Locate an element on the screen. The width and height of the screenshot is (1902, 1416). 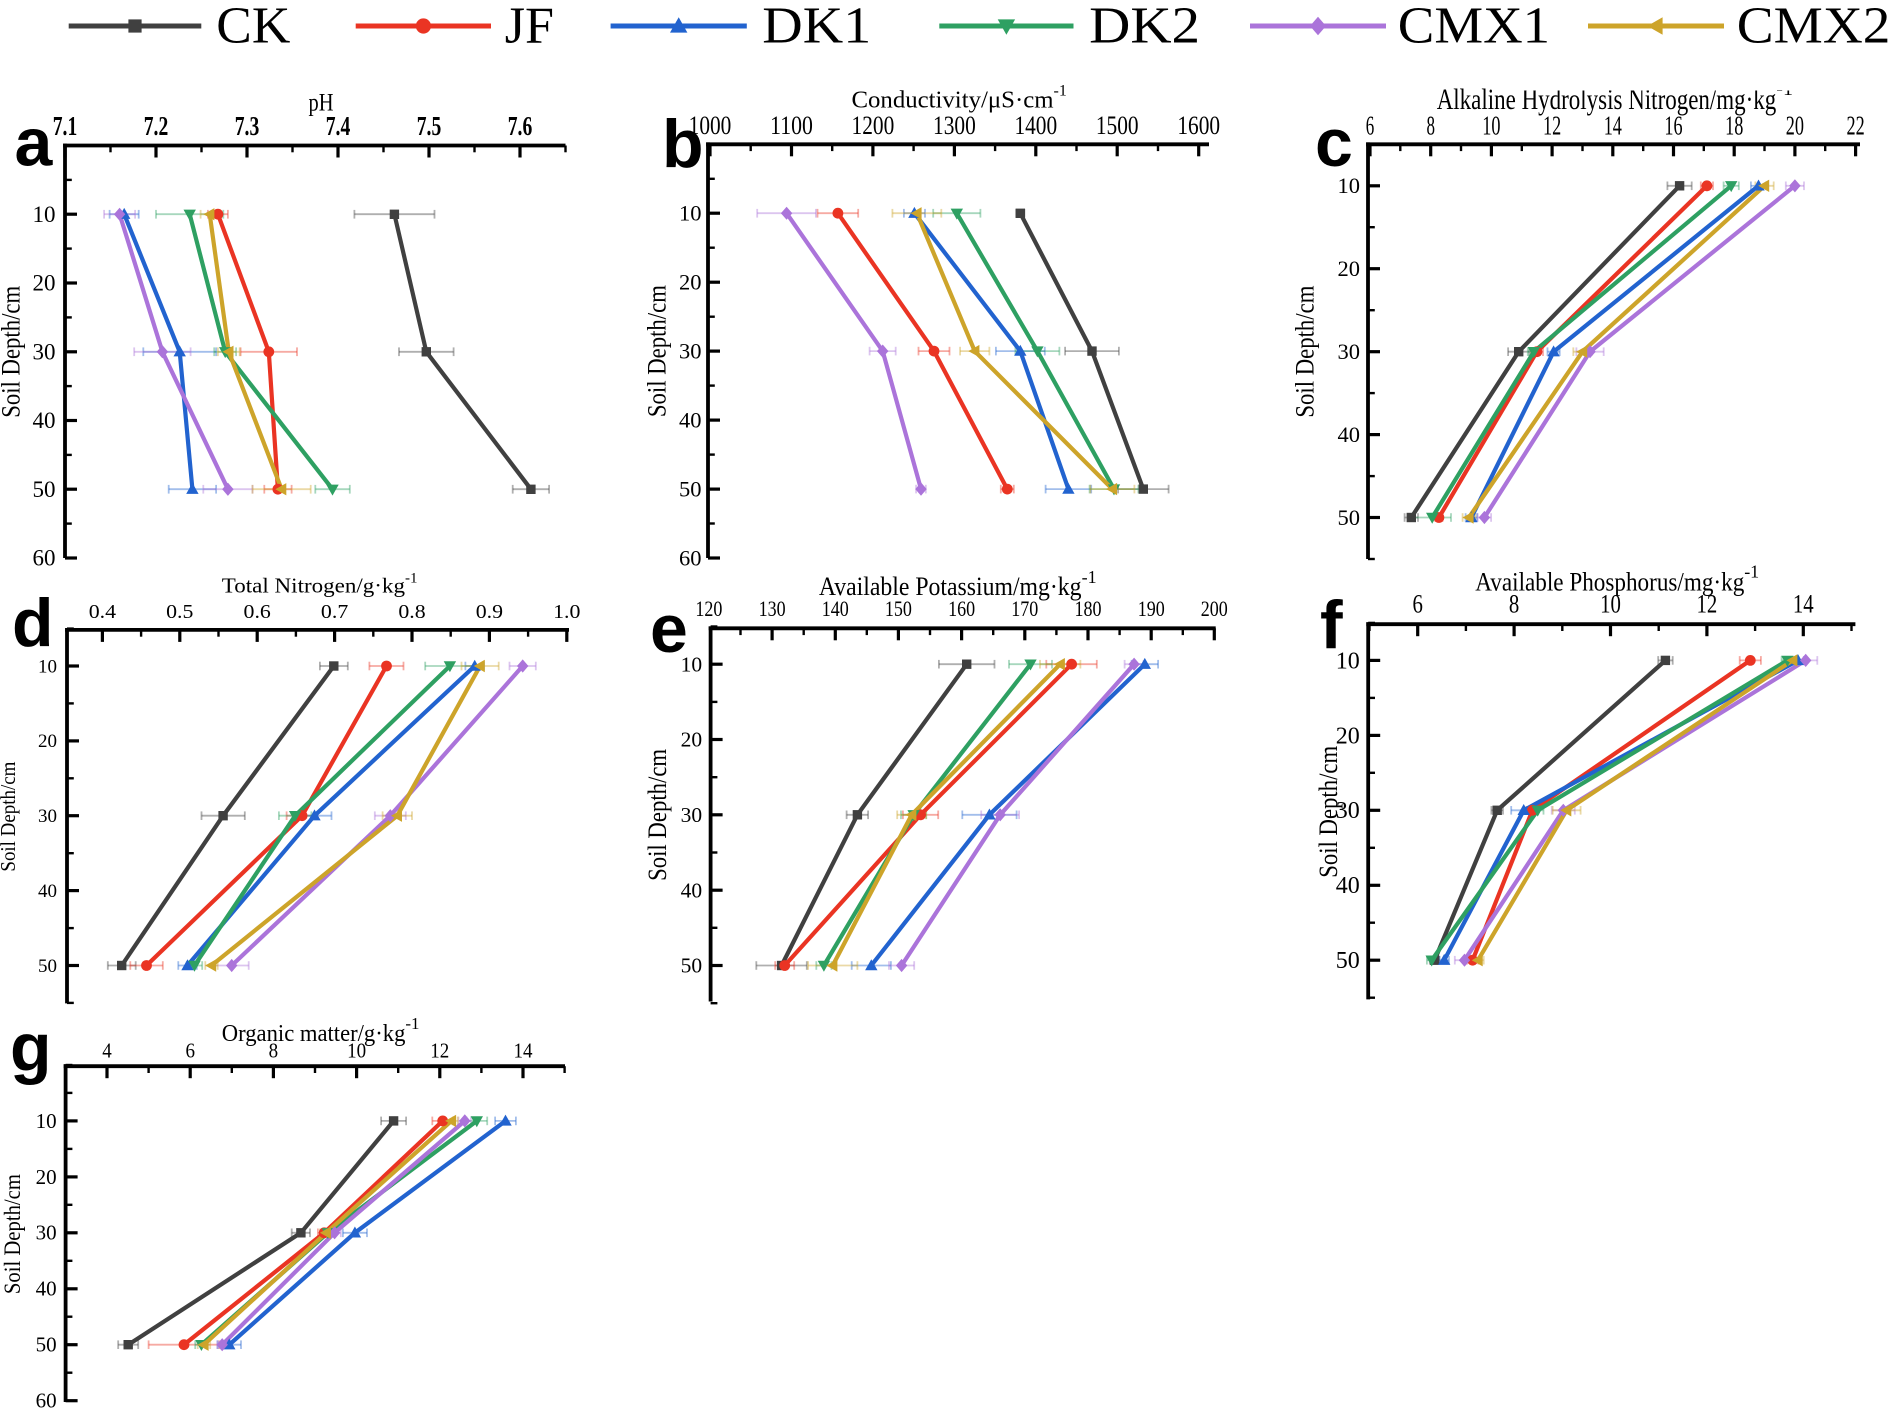
svg-text: 0.6 is located at coordinates (257, 612).